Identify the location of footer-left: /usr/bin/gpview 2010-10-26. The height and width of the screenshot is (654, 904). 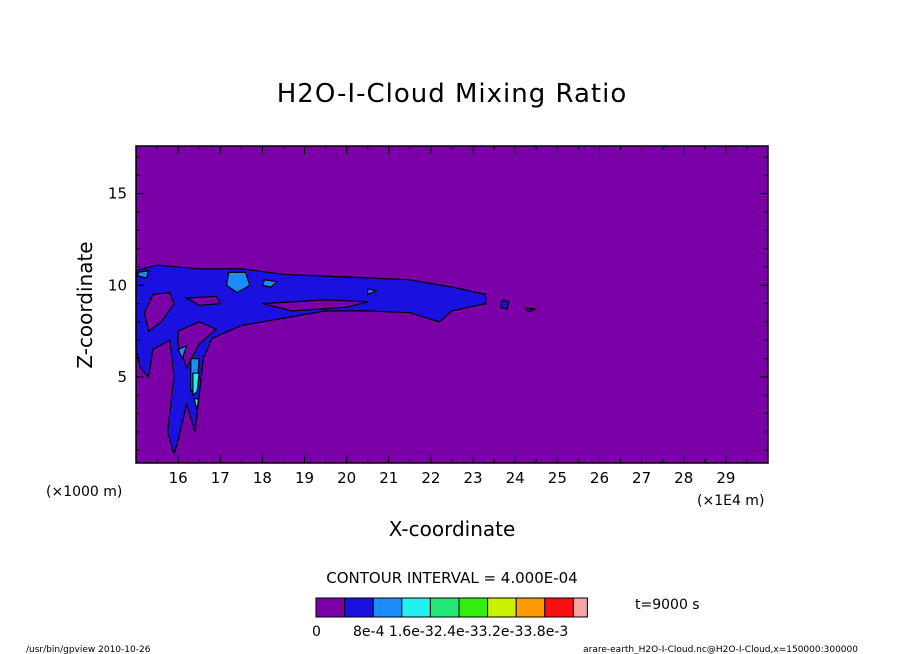
(88, 649).